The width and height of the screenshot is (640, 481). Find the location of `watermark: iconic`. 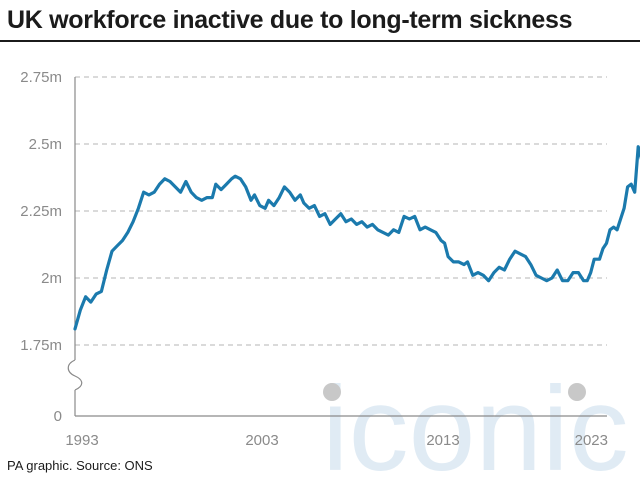

watermark: iconic is located at coordinates (475, 421).